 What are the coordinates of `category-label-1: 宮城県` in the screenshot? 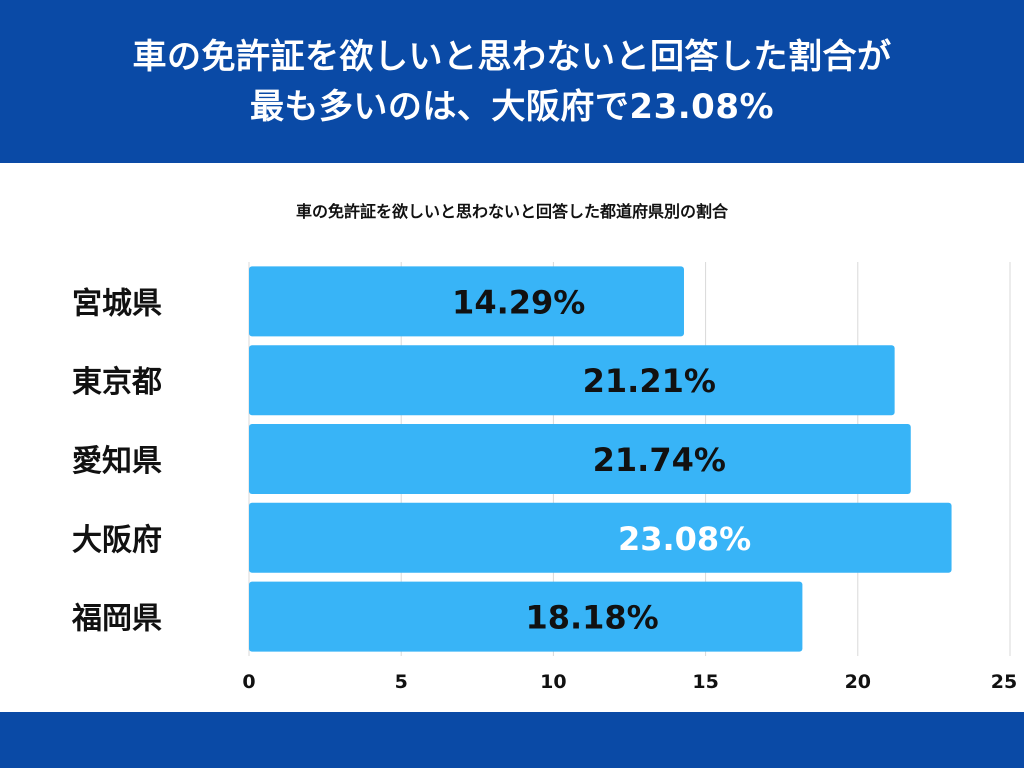 It's located at (117, 303).